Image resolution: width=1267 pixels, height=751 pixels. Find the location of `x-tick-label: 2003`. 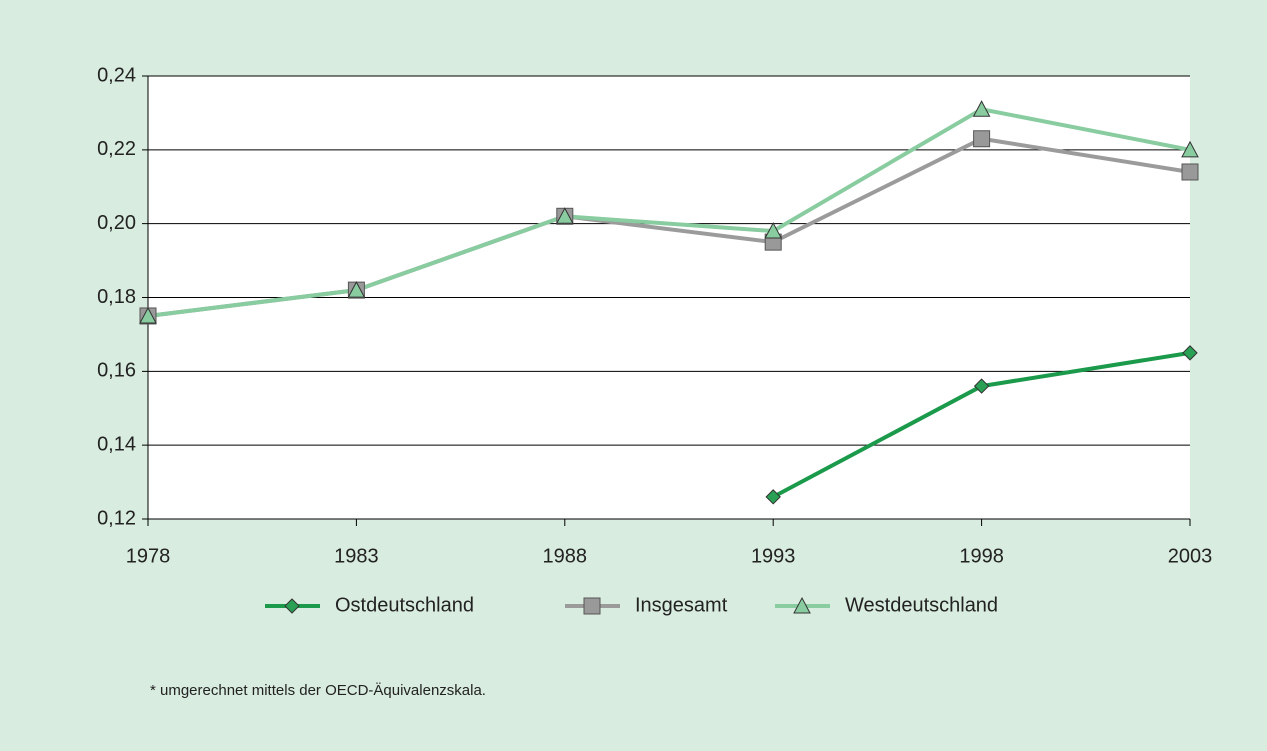

x-tick-label: 2003 is located at coordinates (1190, 556).